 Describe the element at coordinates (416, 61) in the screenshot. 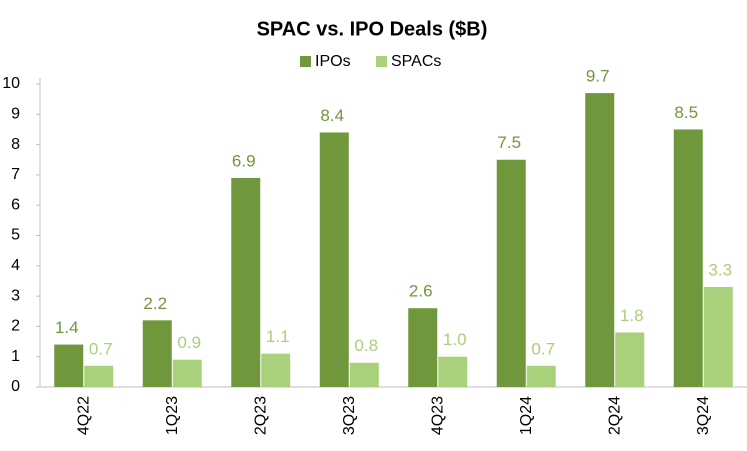

I see `legend-label: SPACs` at that location.